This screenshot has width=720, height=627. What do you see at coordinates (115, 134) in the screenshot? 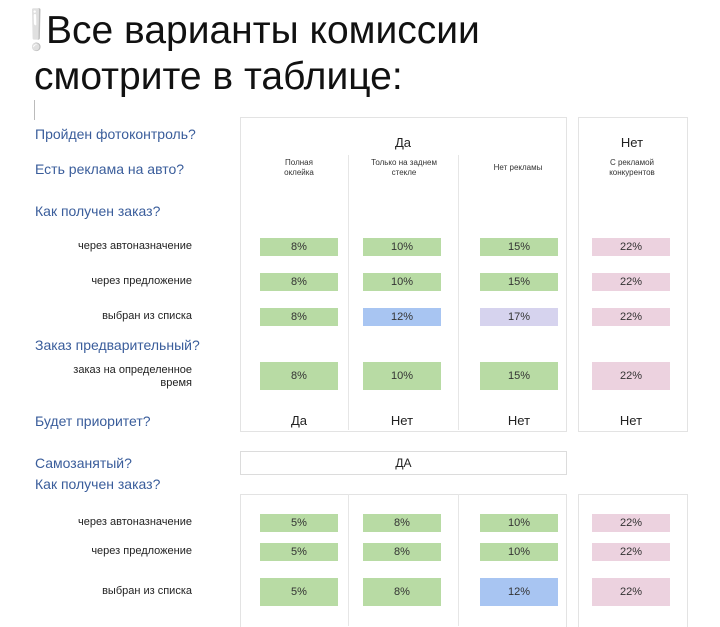
I see `question-photo: Пройден фотоконтроль?` at bounding box center [115, 134].